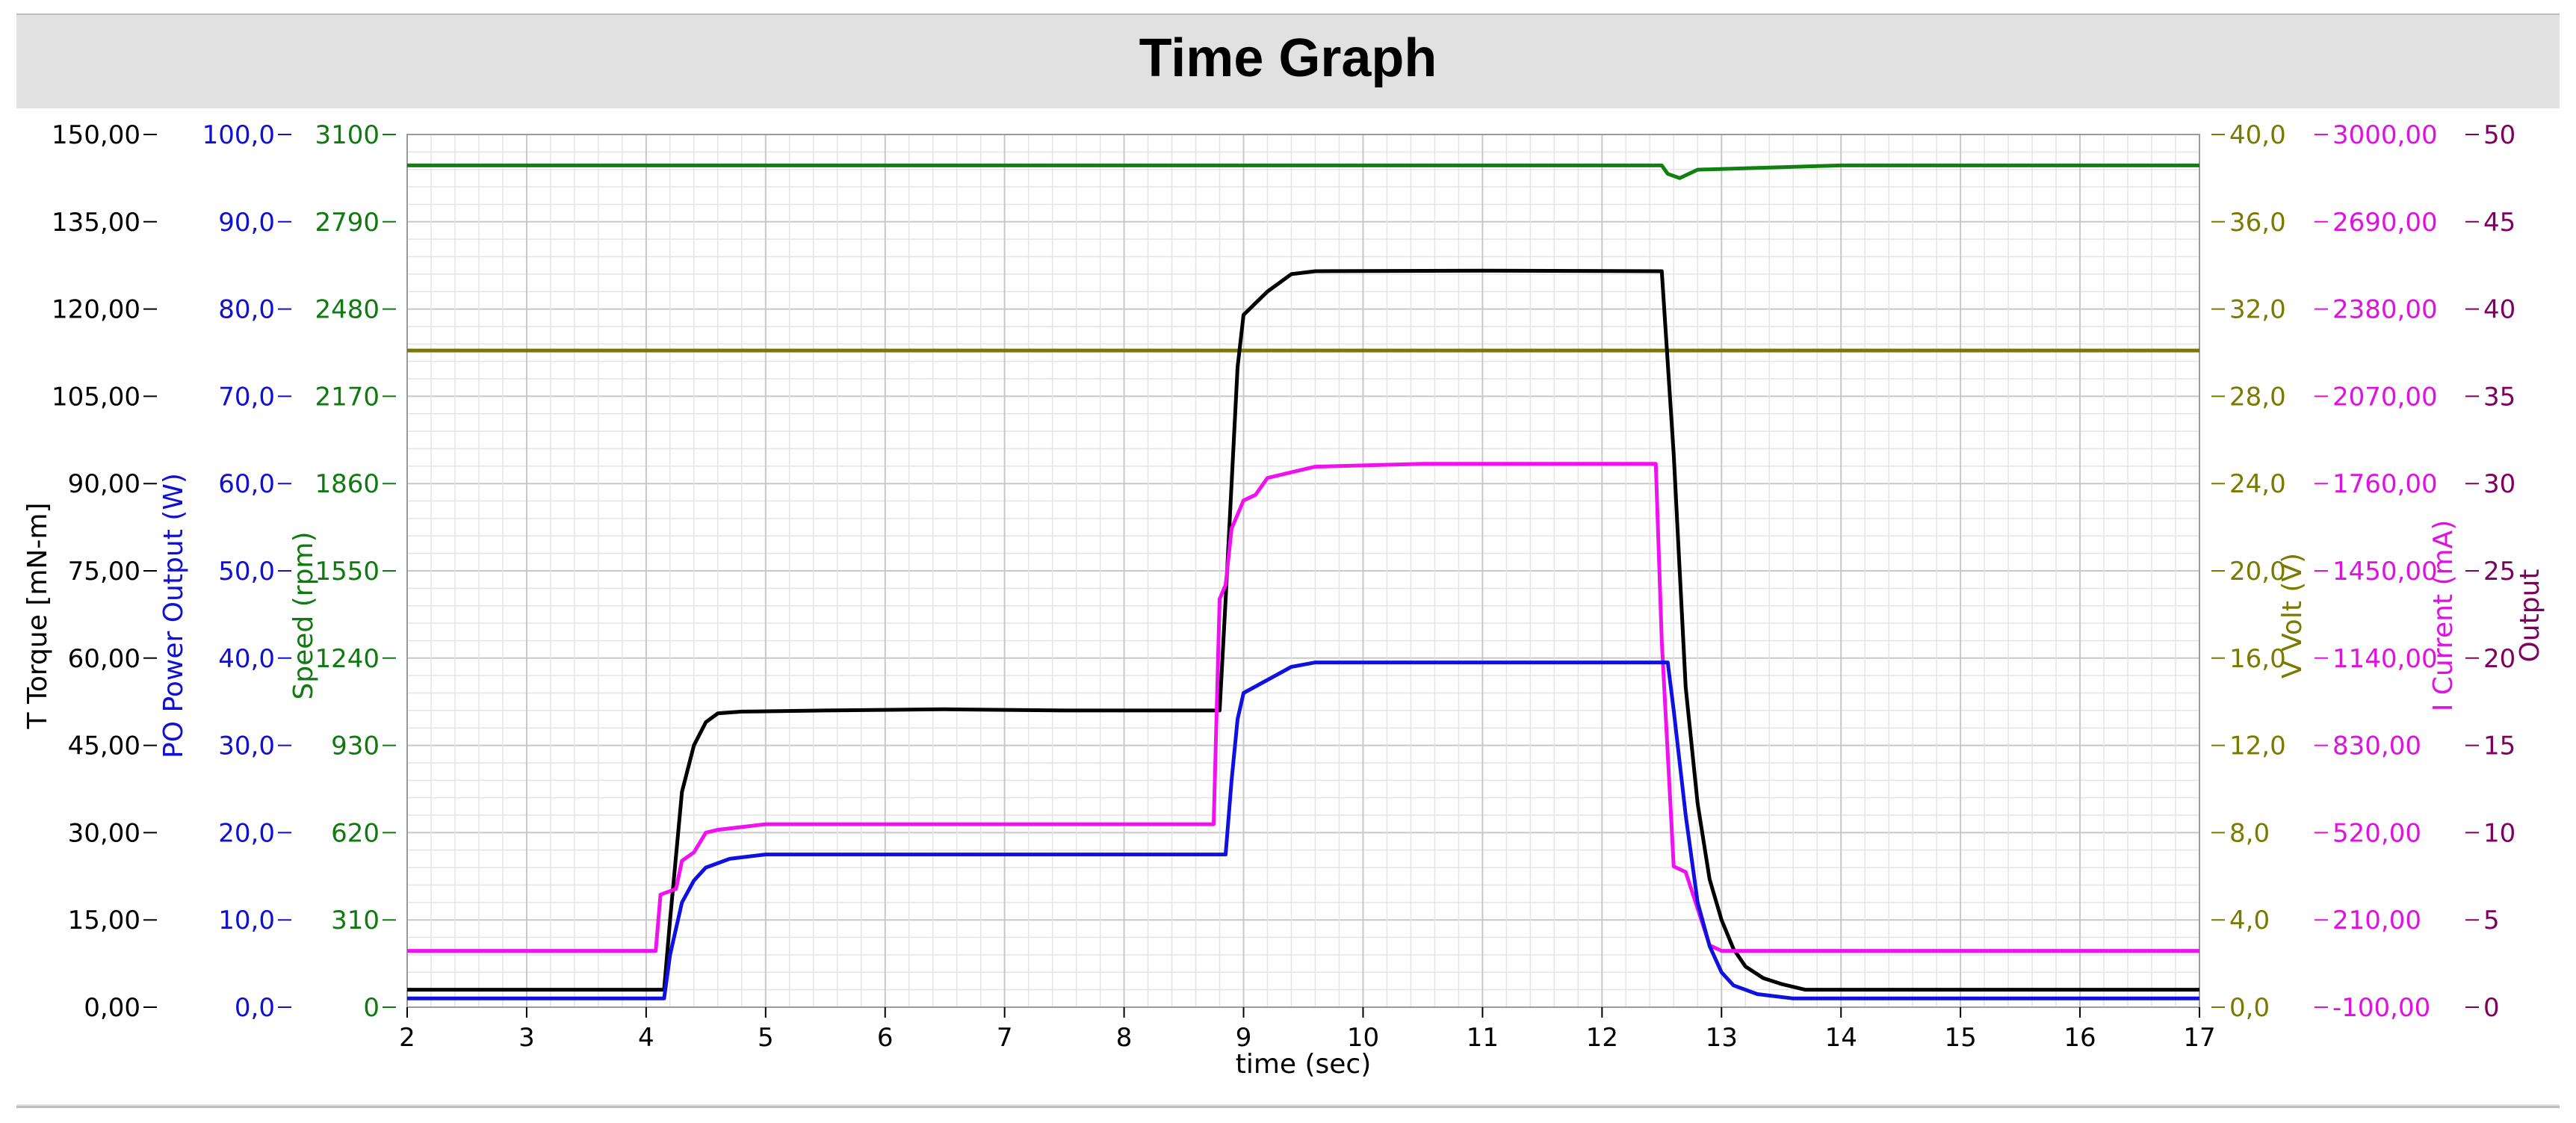 The image size is (2576, 1123). I want to click on x-axis-title: time (sec), so click(1304, 1064).